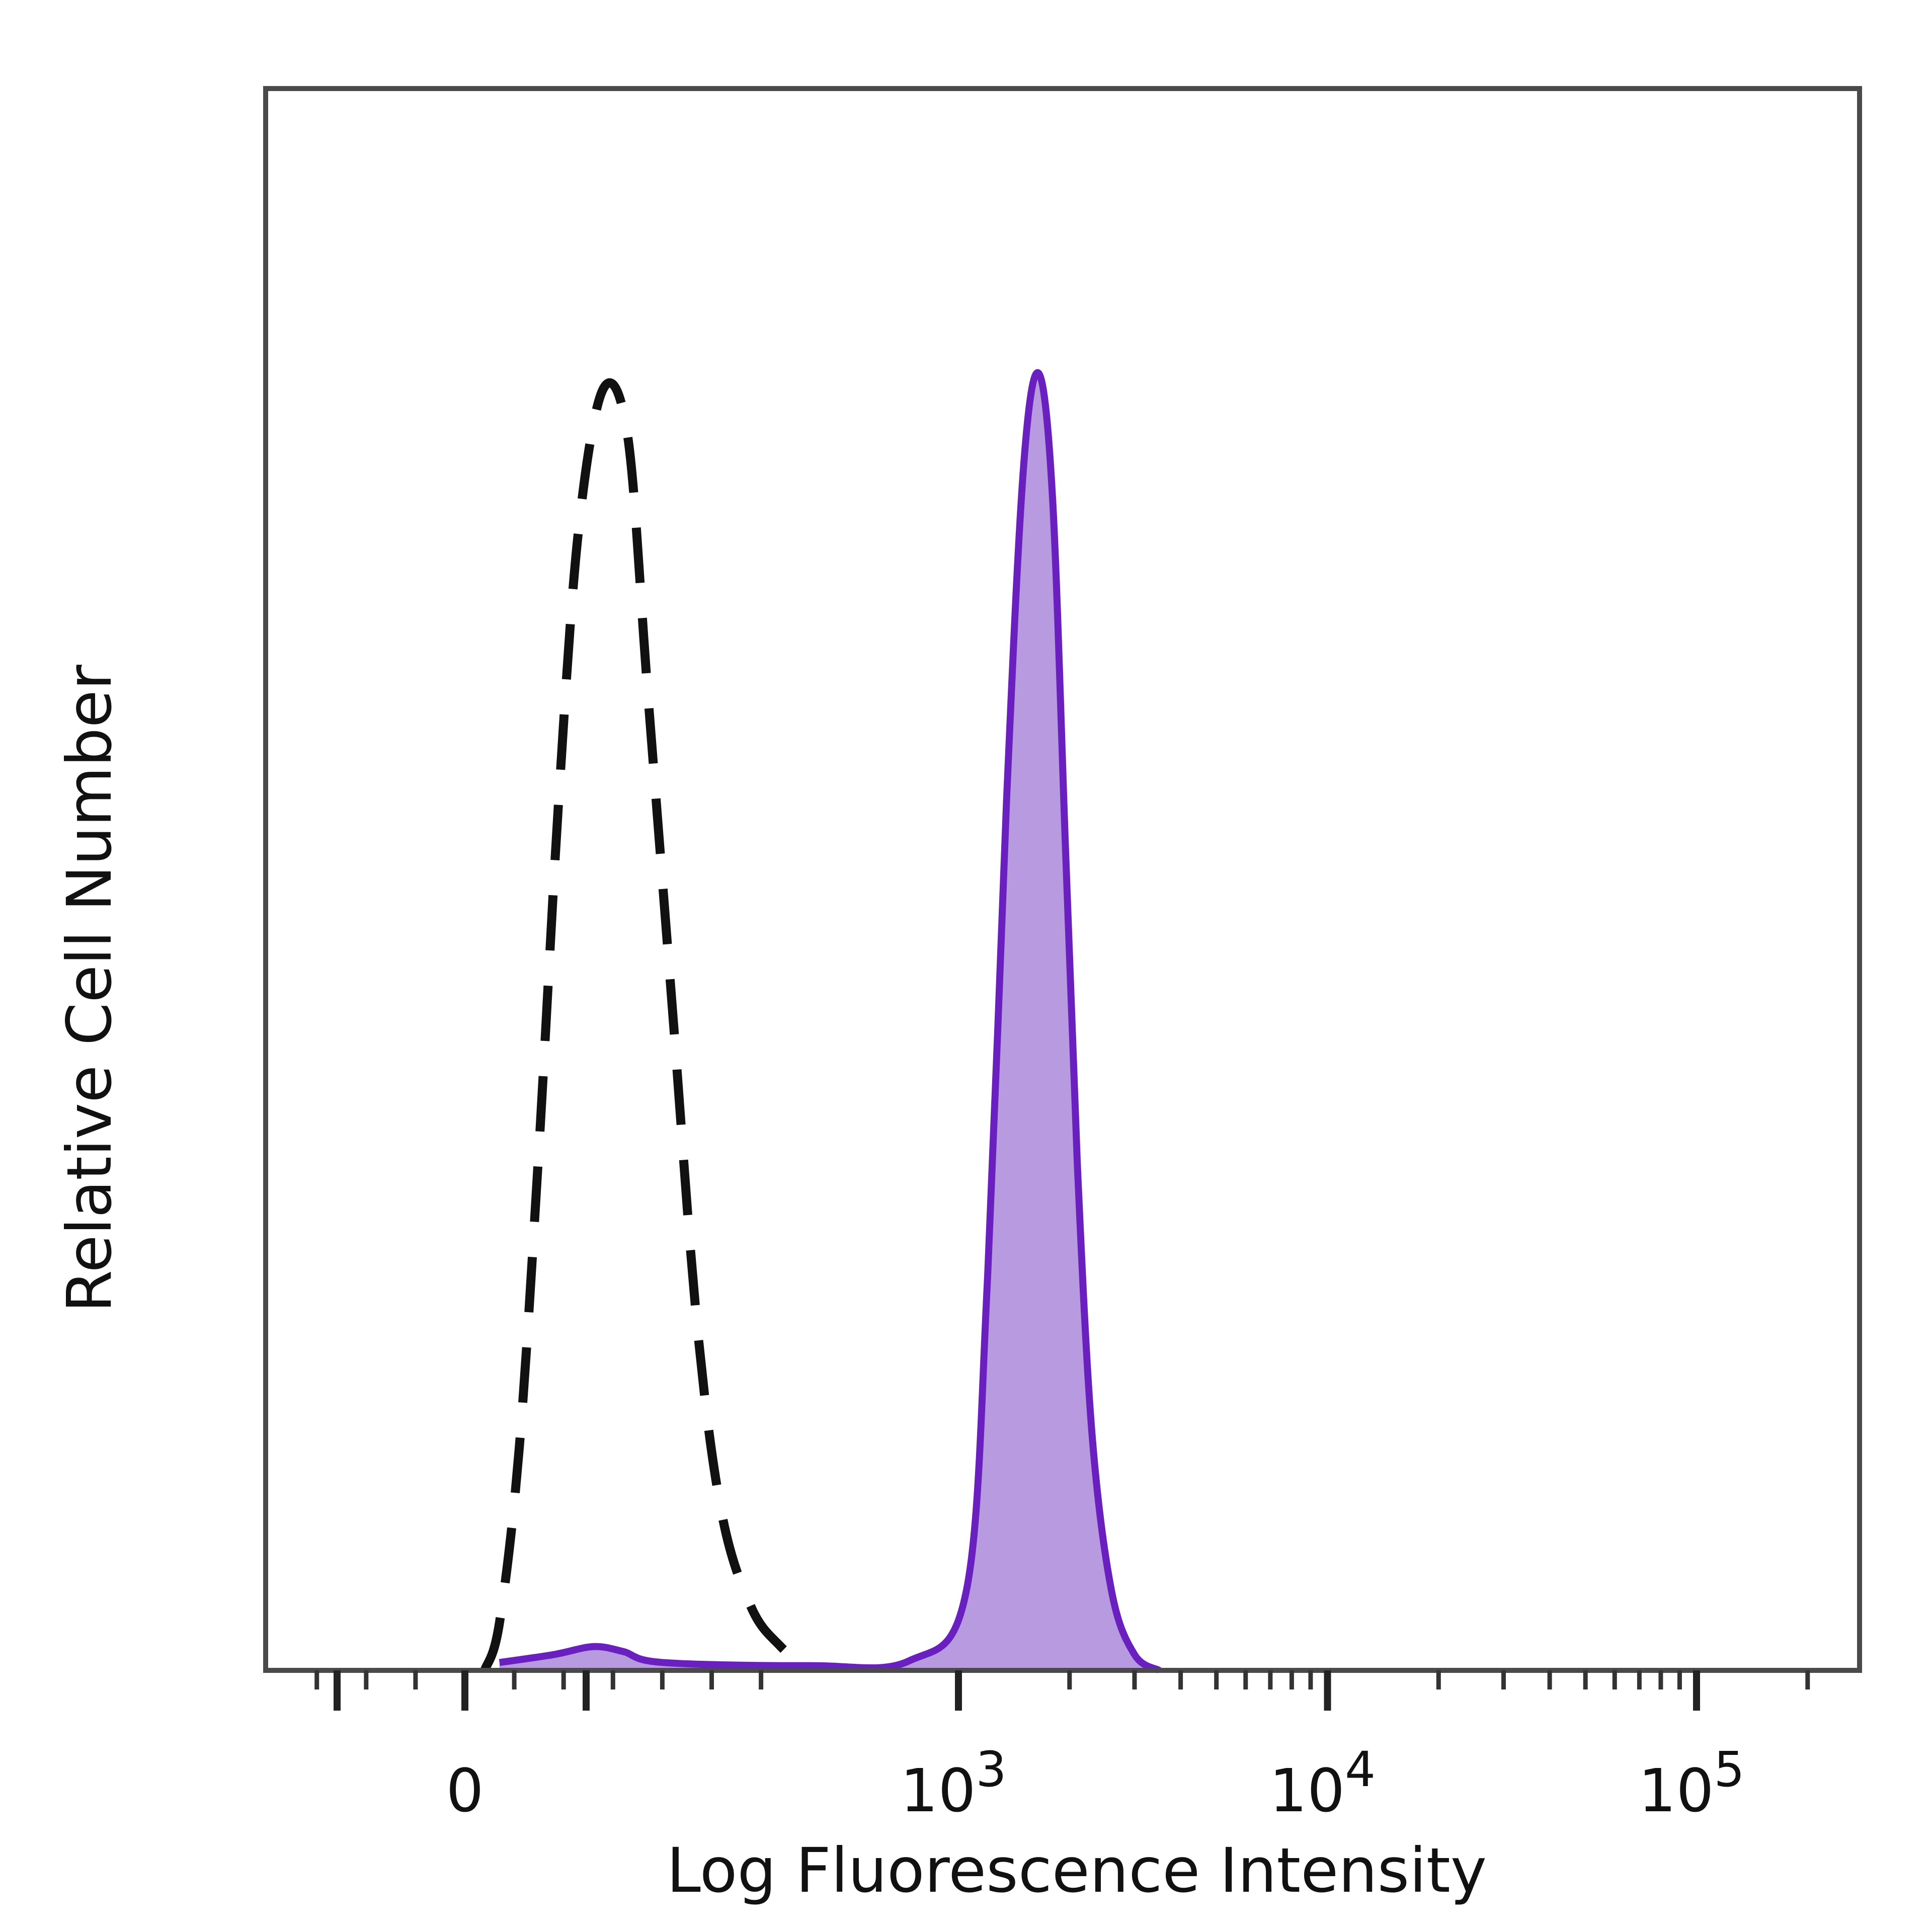  Describe the element at coordinates (1691, 1783) in the screenshot. I see `x-tick-label: 10⁵` at that location.